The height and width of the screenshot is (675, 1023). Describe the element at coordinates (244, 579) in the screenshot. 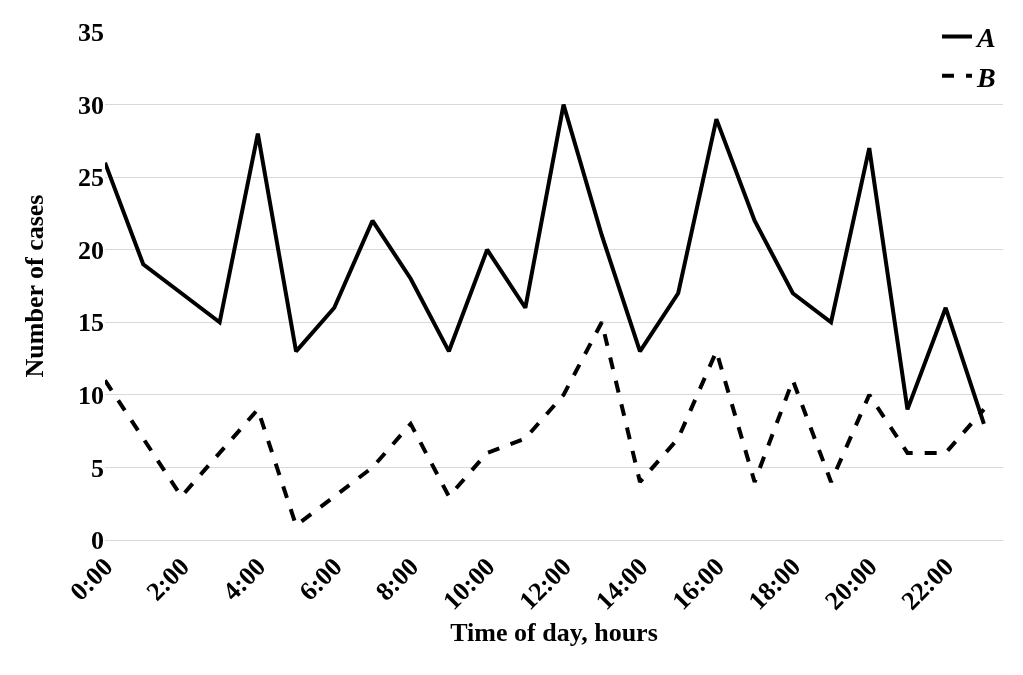

I see `x-tick-label: 4:00` at that location.